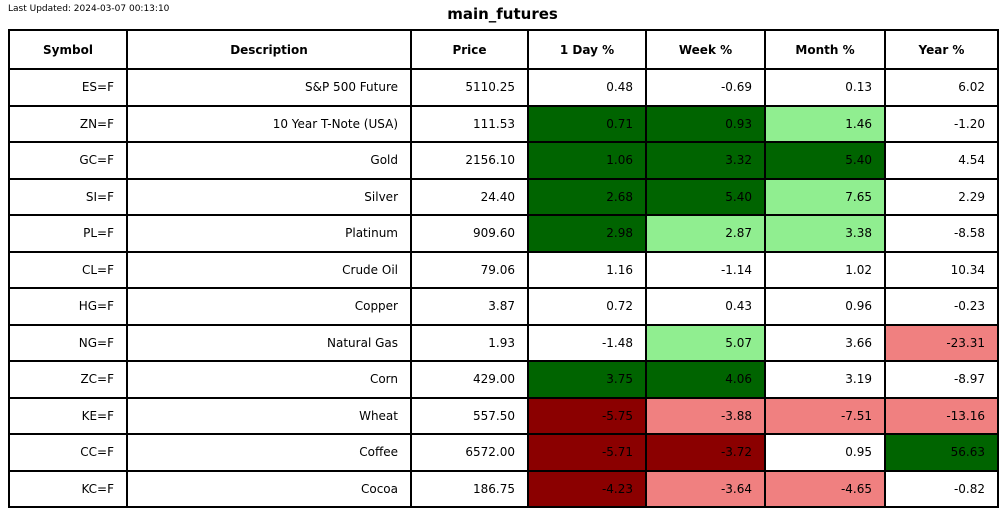 The width and height of the screenshot is (1005, 514). What do you see at coordinates (68, 233) in the screenshot?
I see `symbol-cell: PL=F` at bounding box center [68, 233].